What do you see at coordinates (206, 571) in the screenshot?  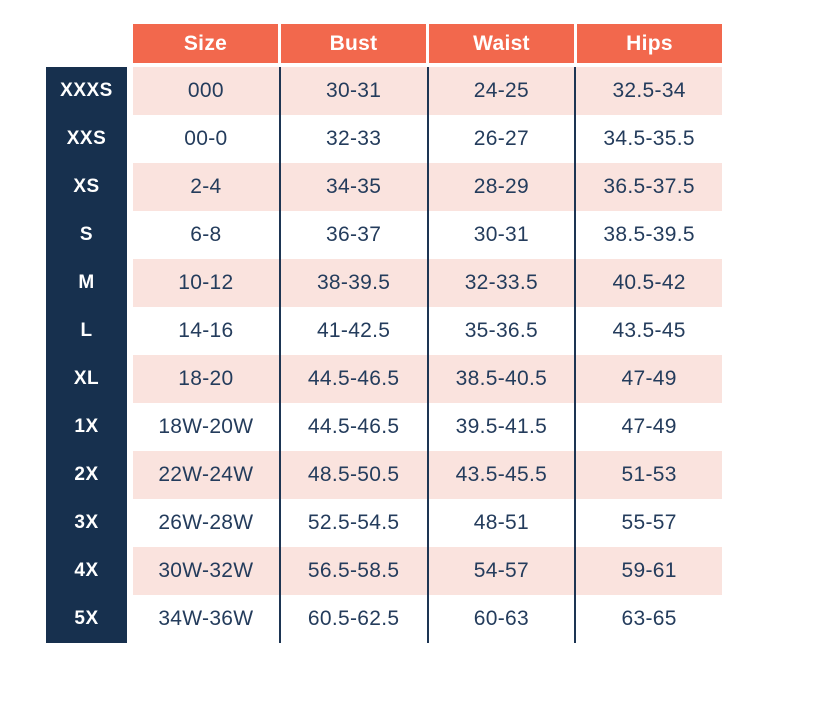 I see `cell-4x-size: 30W-32W` at bounding box center [206, 571].